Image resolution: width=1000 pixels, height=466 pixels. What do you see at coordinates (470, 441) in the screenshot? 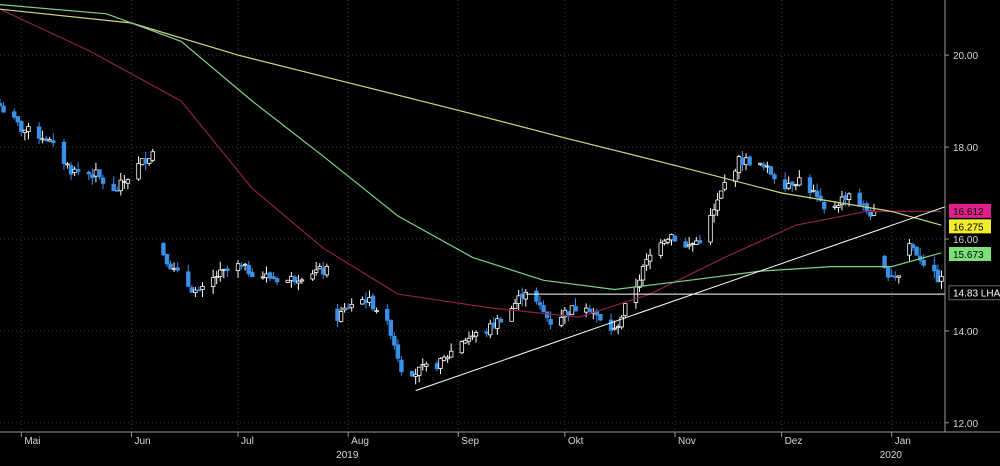
I see `x-tick-label: Sep` at bounding box center [470, 441].